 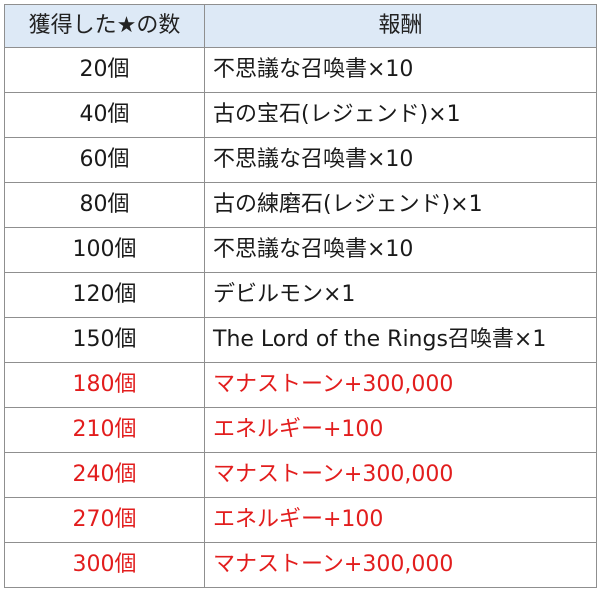 What do you see at coordinates (400, 340) in the screenshot?
I see `reward-cell: The Lord of the Rings召喚書×1` at bounding box center [400, 340].